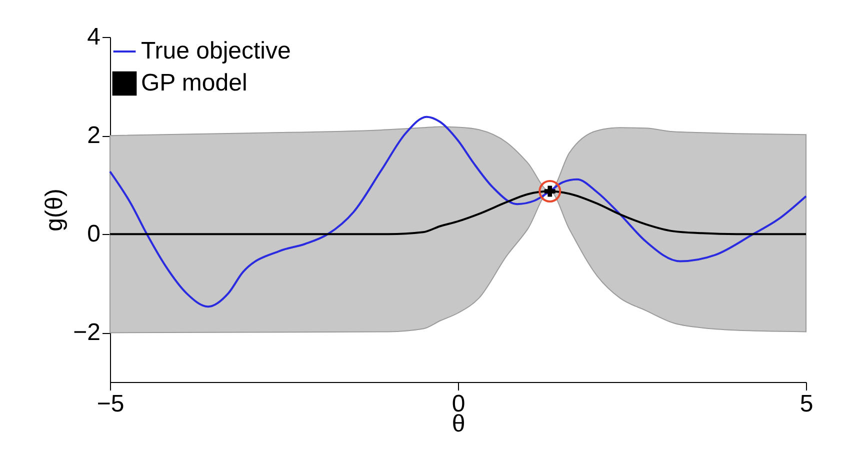 The image size is (845, 456). What do you see at coordinates (110, 404) in the screenshot?
I see `x-tick-label: −5` at bounding box center [110, 404].